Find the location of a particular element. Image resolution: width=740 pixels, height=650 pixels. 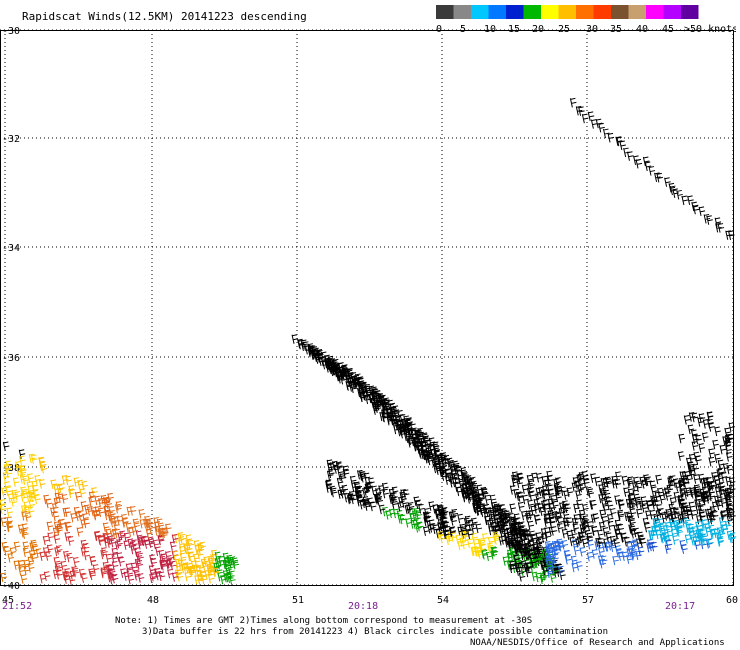

pass-time-label: 21:52 is located at coordinates (17, 606).